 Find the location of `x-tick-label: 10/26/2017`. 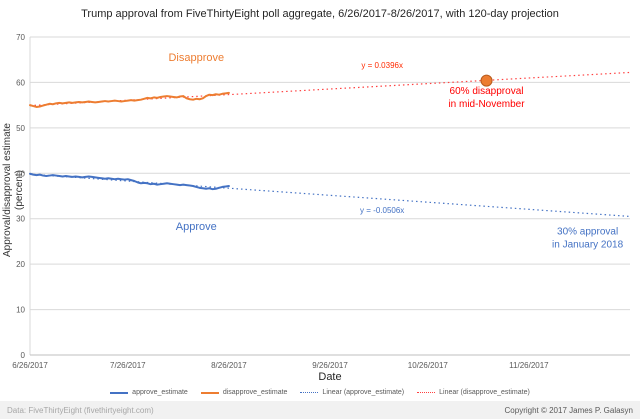

x-tick-label: 10/26/2017 is located at coordinates (428, 365).